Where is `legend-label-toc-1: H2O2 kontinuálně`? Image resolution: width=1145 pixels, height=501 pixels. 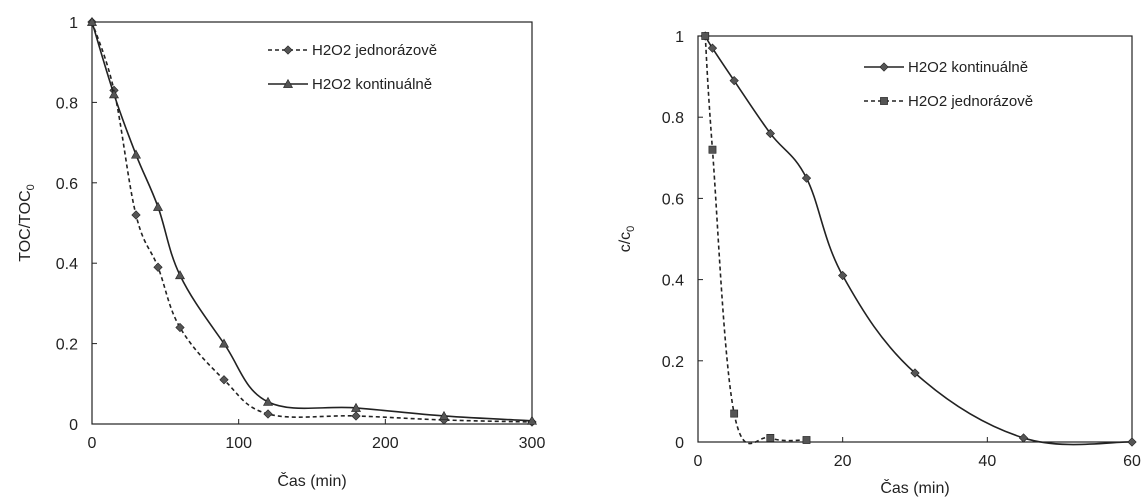 legend-label-toc-1: H2O2 kontinuálně is located at coordinates (372, 84).